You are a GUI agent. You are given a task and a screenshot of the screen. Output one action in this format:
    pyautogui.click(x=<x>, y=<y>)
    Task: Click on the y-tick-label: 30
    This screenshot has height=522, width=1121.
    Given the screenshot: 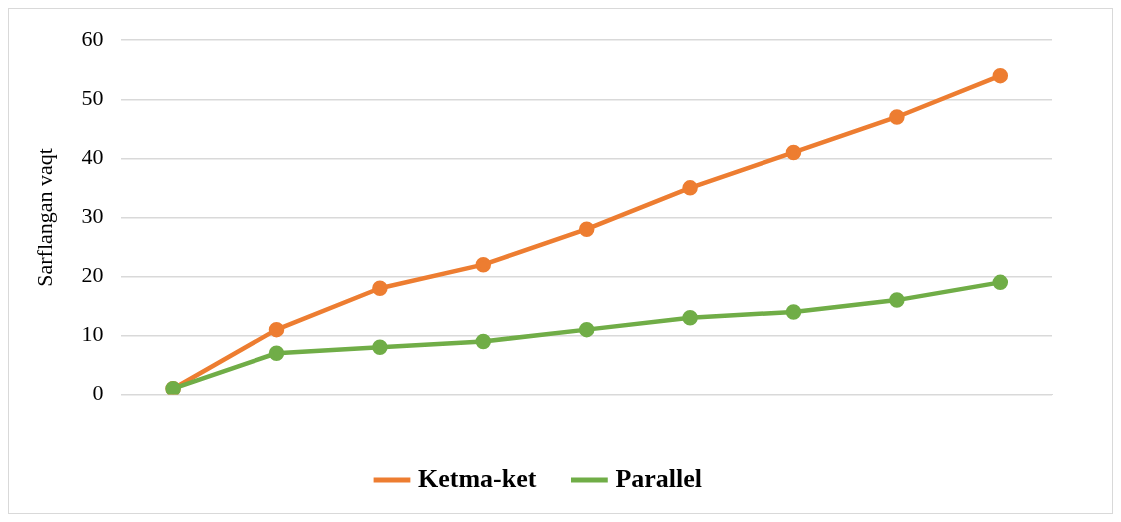 What is the action you would take?
    pyautogui.click(x=92, y=216)
    